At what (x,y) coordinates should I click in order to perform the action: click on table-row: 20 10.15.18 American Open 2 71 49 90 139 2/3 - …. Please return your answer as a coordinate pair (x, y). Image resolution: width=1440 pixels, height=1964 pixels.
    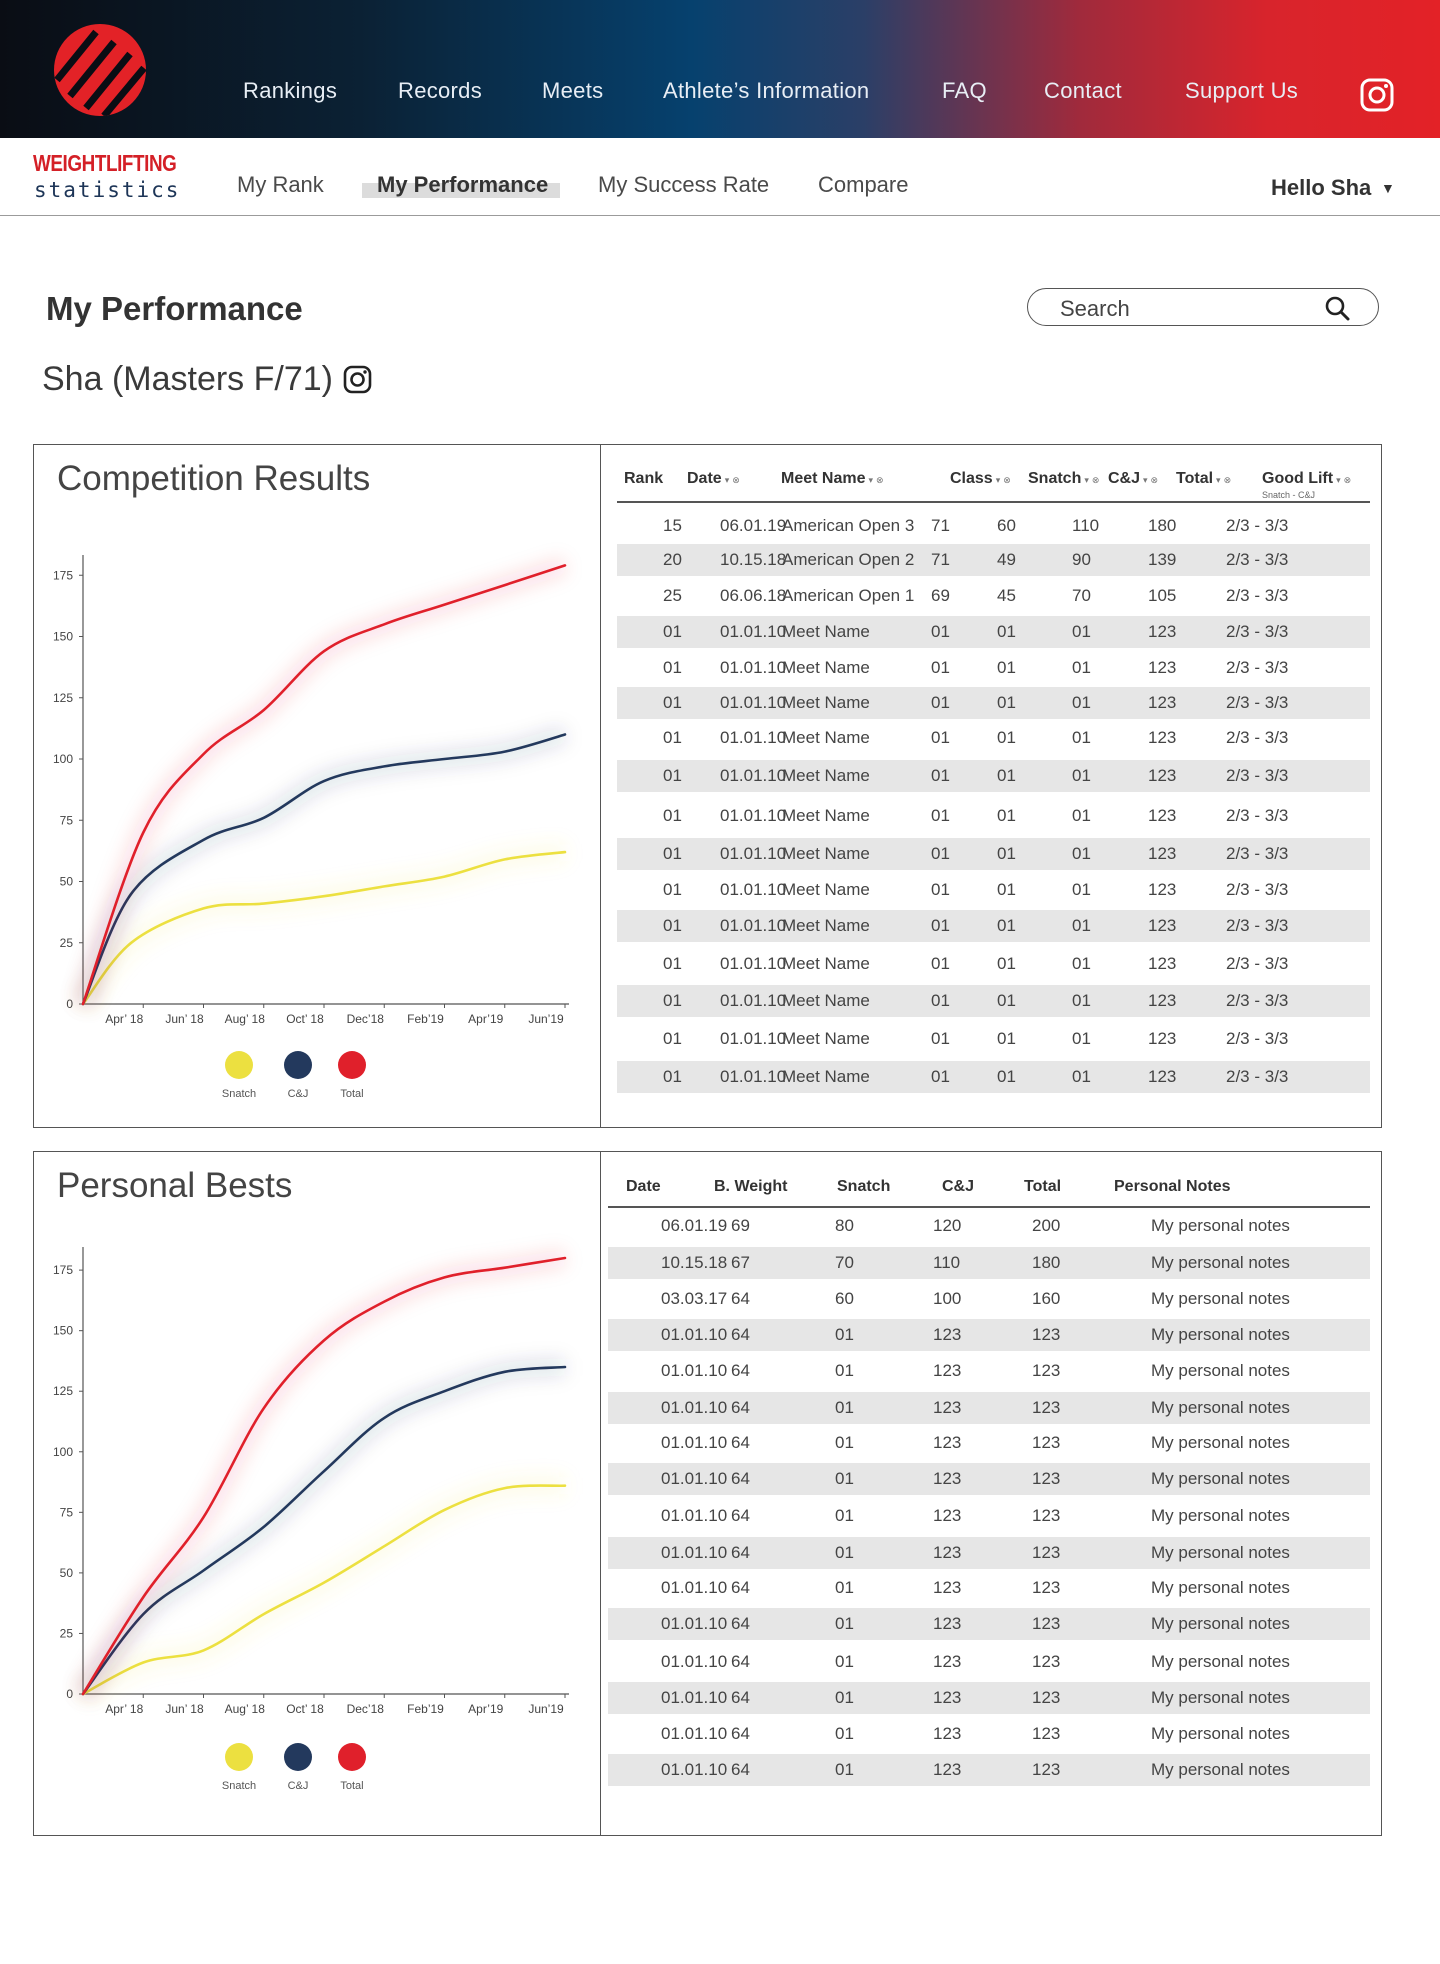
    Looking at the image, I should click on (993, 560).